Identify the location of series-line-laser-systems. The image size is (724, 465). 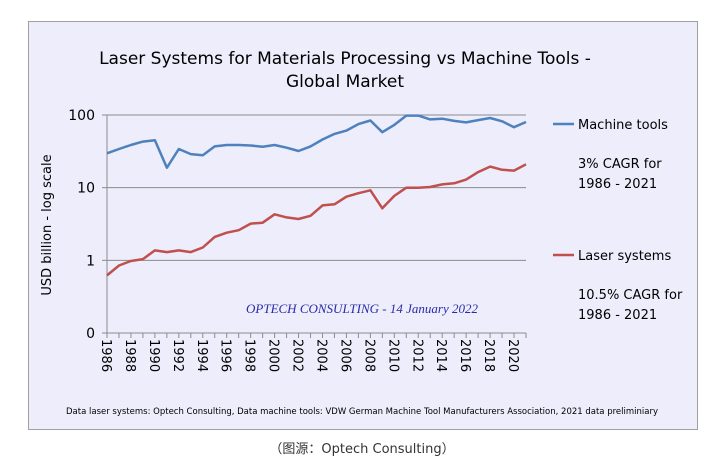
(316, 220).